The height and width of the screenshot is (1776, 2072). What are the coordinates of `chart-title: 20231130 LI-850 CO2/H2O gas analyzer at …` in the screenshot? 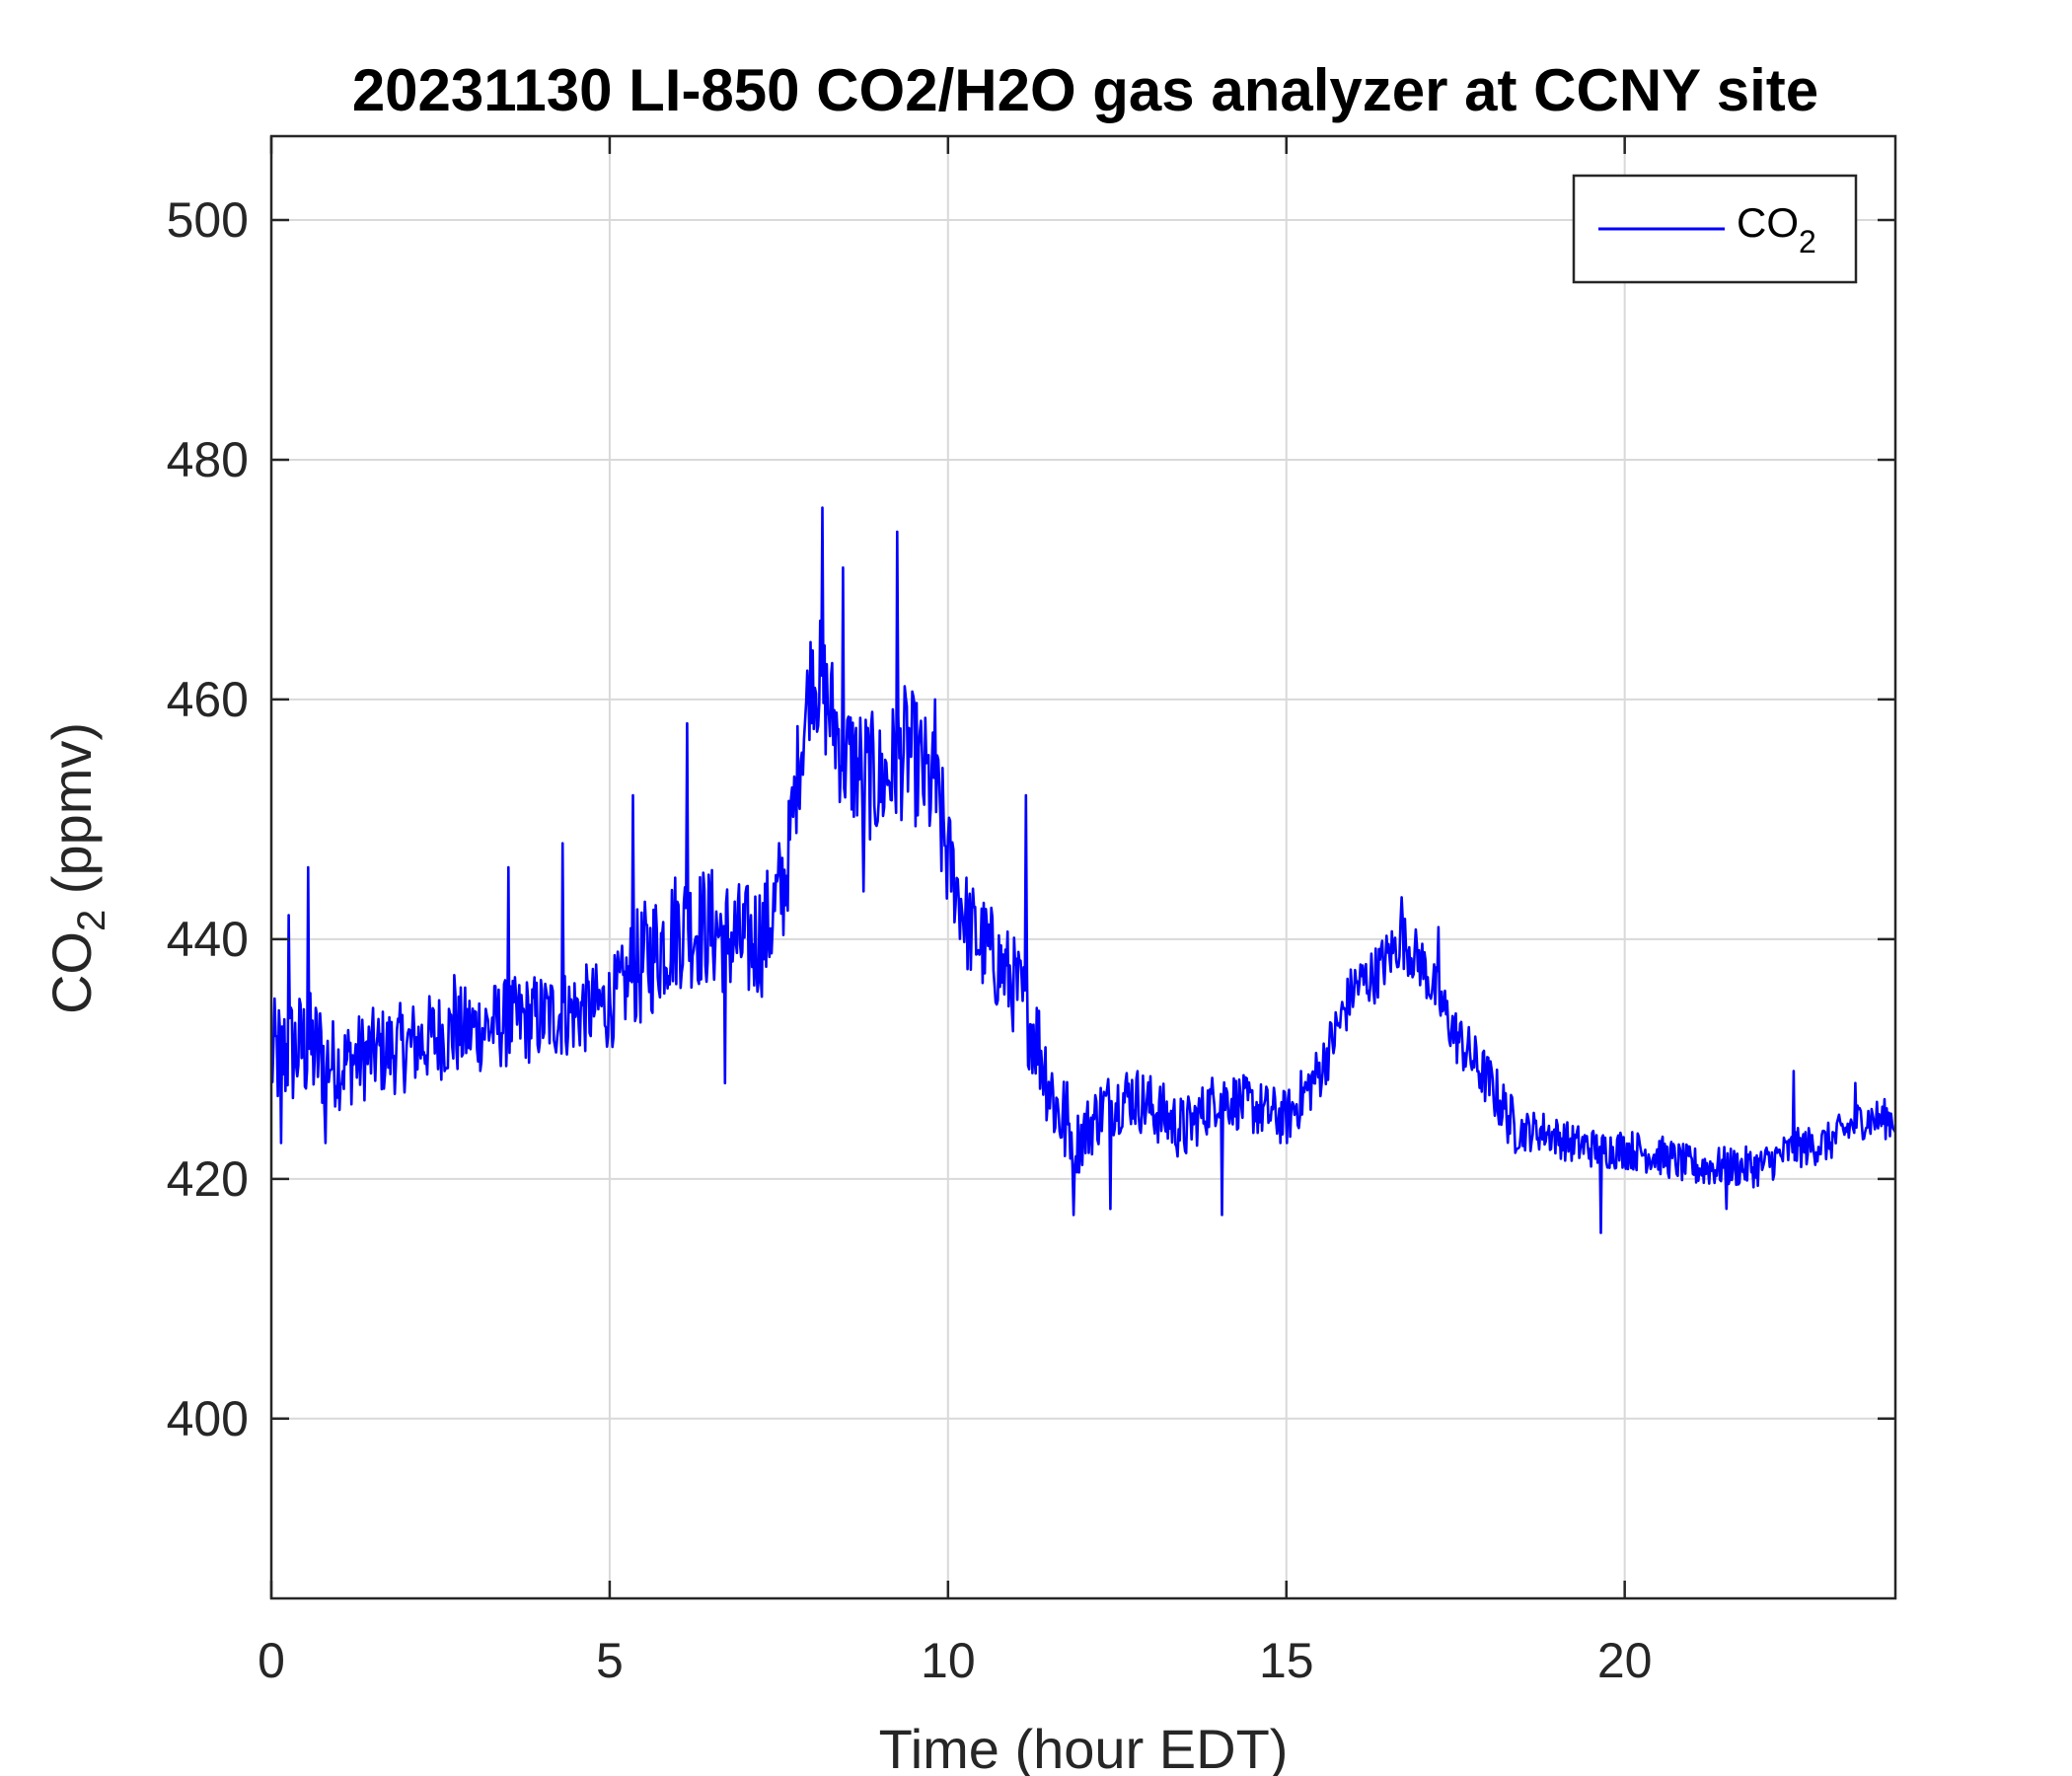 It's located at (1085, 90).